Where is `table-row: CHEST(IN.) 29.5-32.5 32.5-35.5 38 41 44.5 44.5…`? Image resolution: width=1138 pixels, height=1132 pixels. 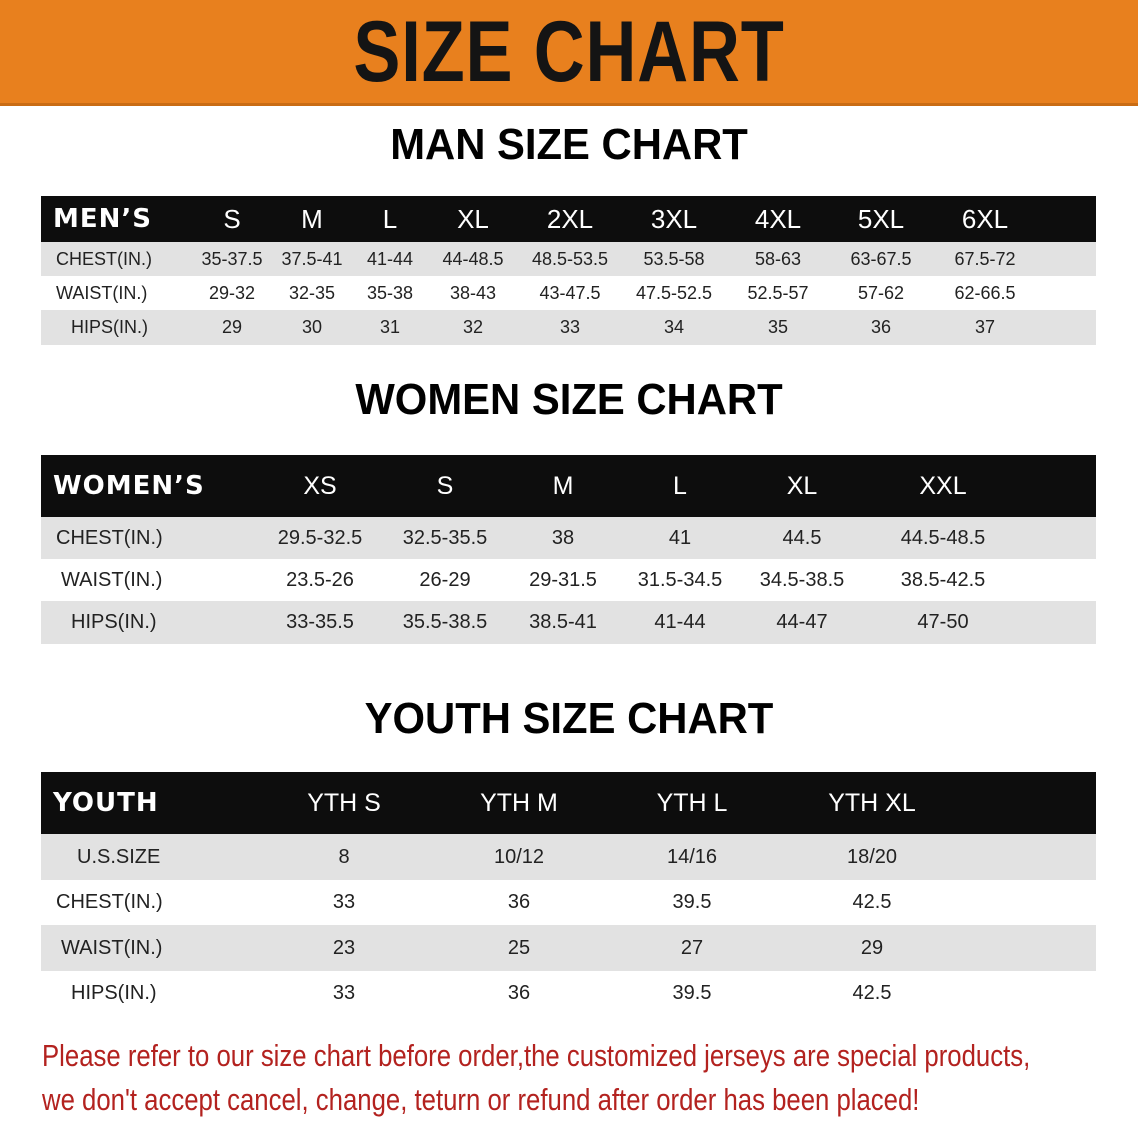
table-row: CHEST(IN.) 29.5-32.5 32.5-35.5 38 41 44.5 44.5… is located at coordinates (568, 538).